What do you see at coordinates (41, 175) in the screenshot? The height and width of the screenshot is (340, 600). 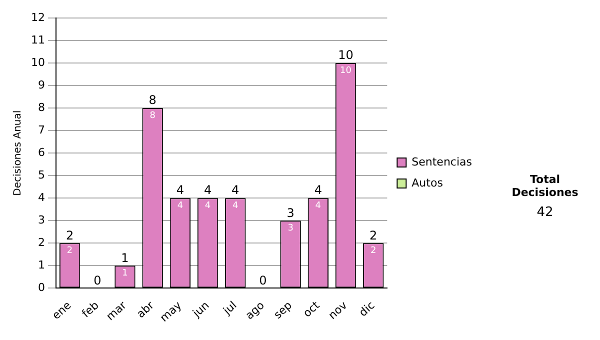 I see `y-tick-label: 5` at bounding box center [41, 175].